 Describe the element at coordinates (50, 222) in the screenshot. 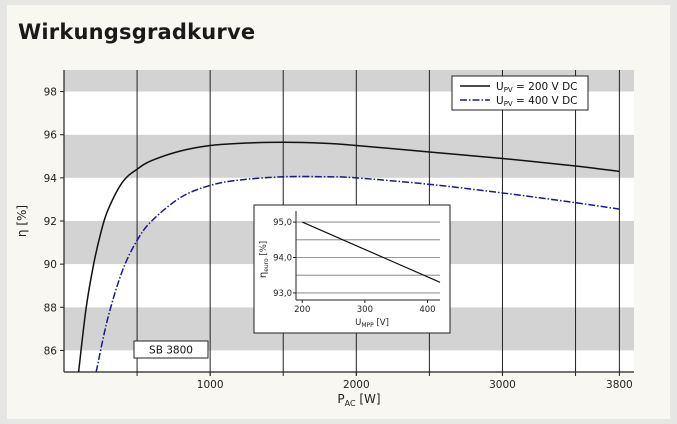

I see `y-tick-label: 92` at that location.